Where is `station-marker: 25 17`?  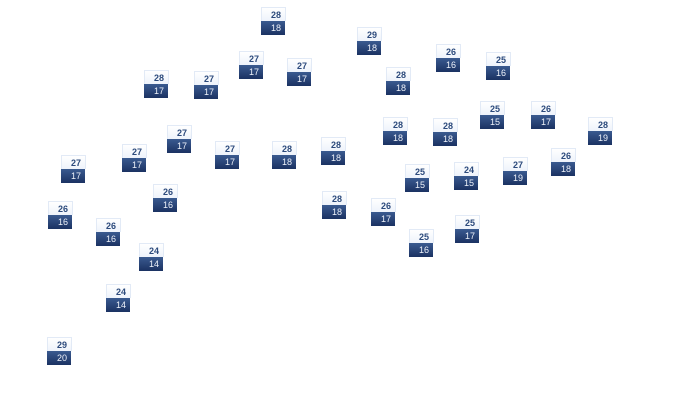 station-marker: 25 17 is located at coordinates (467, 229).